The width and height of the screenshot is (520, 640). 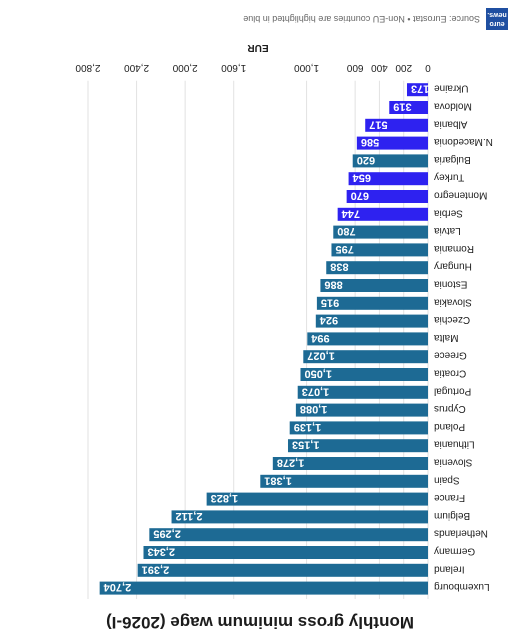 I want to click on category-label: Luxembourg, so click(x=462, y=586).